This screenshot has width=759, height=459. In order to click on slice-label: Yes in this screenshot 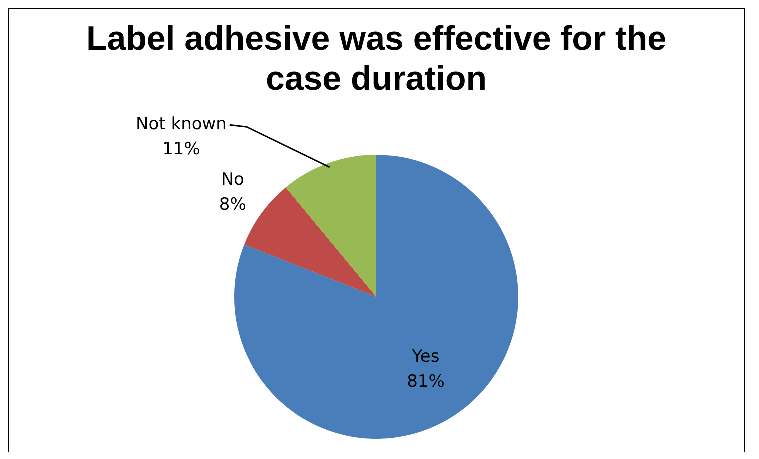, I will do `click(425, 357)`.